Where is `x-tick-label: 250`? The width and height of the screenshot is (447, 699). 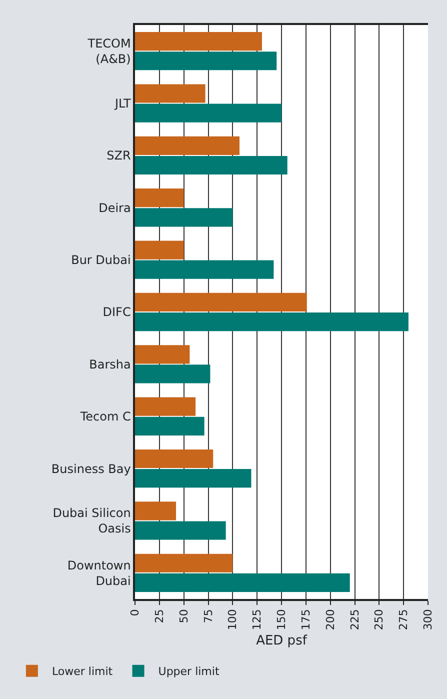 x-tick-label: 250 is located at coordinates (379, 619).